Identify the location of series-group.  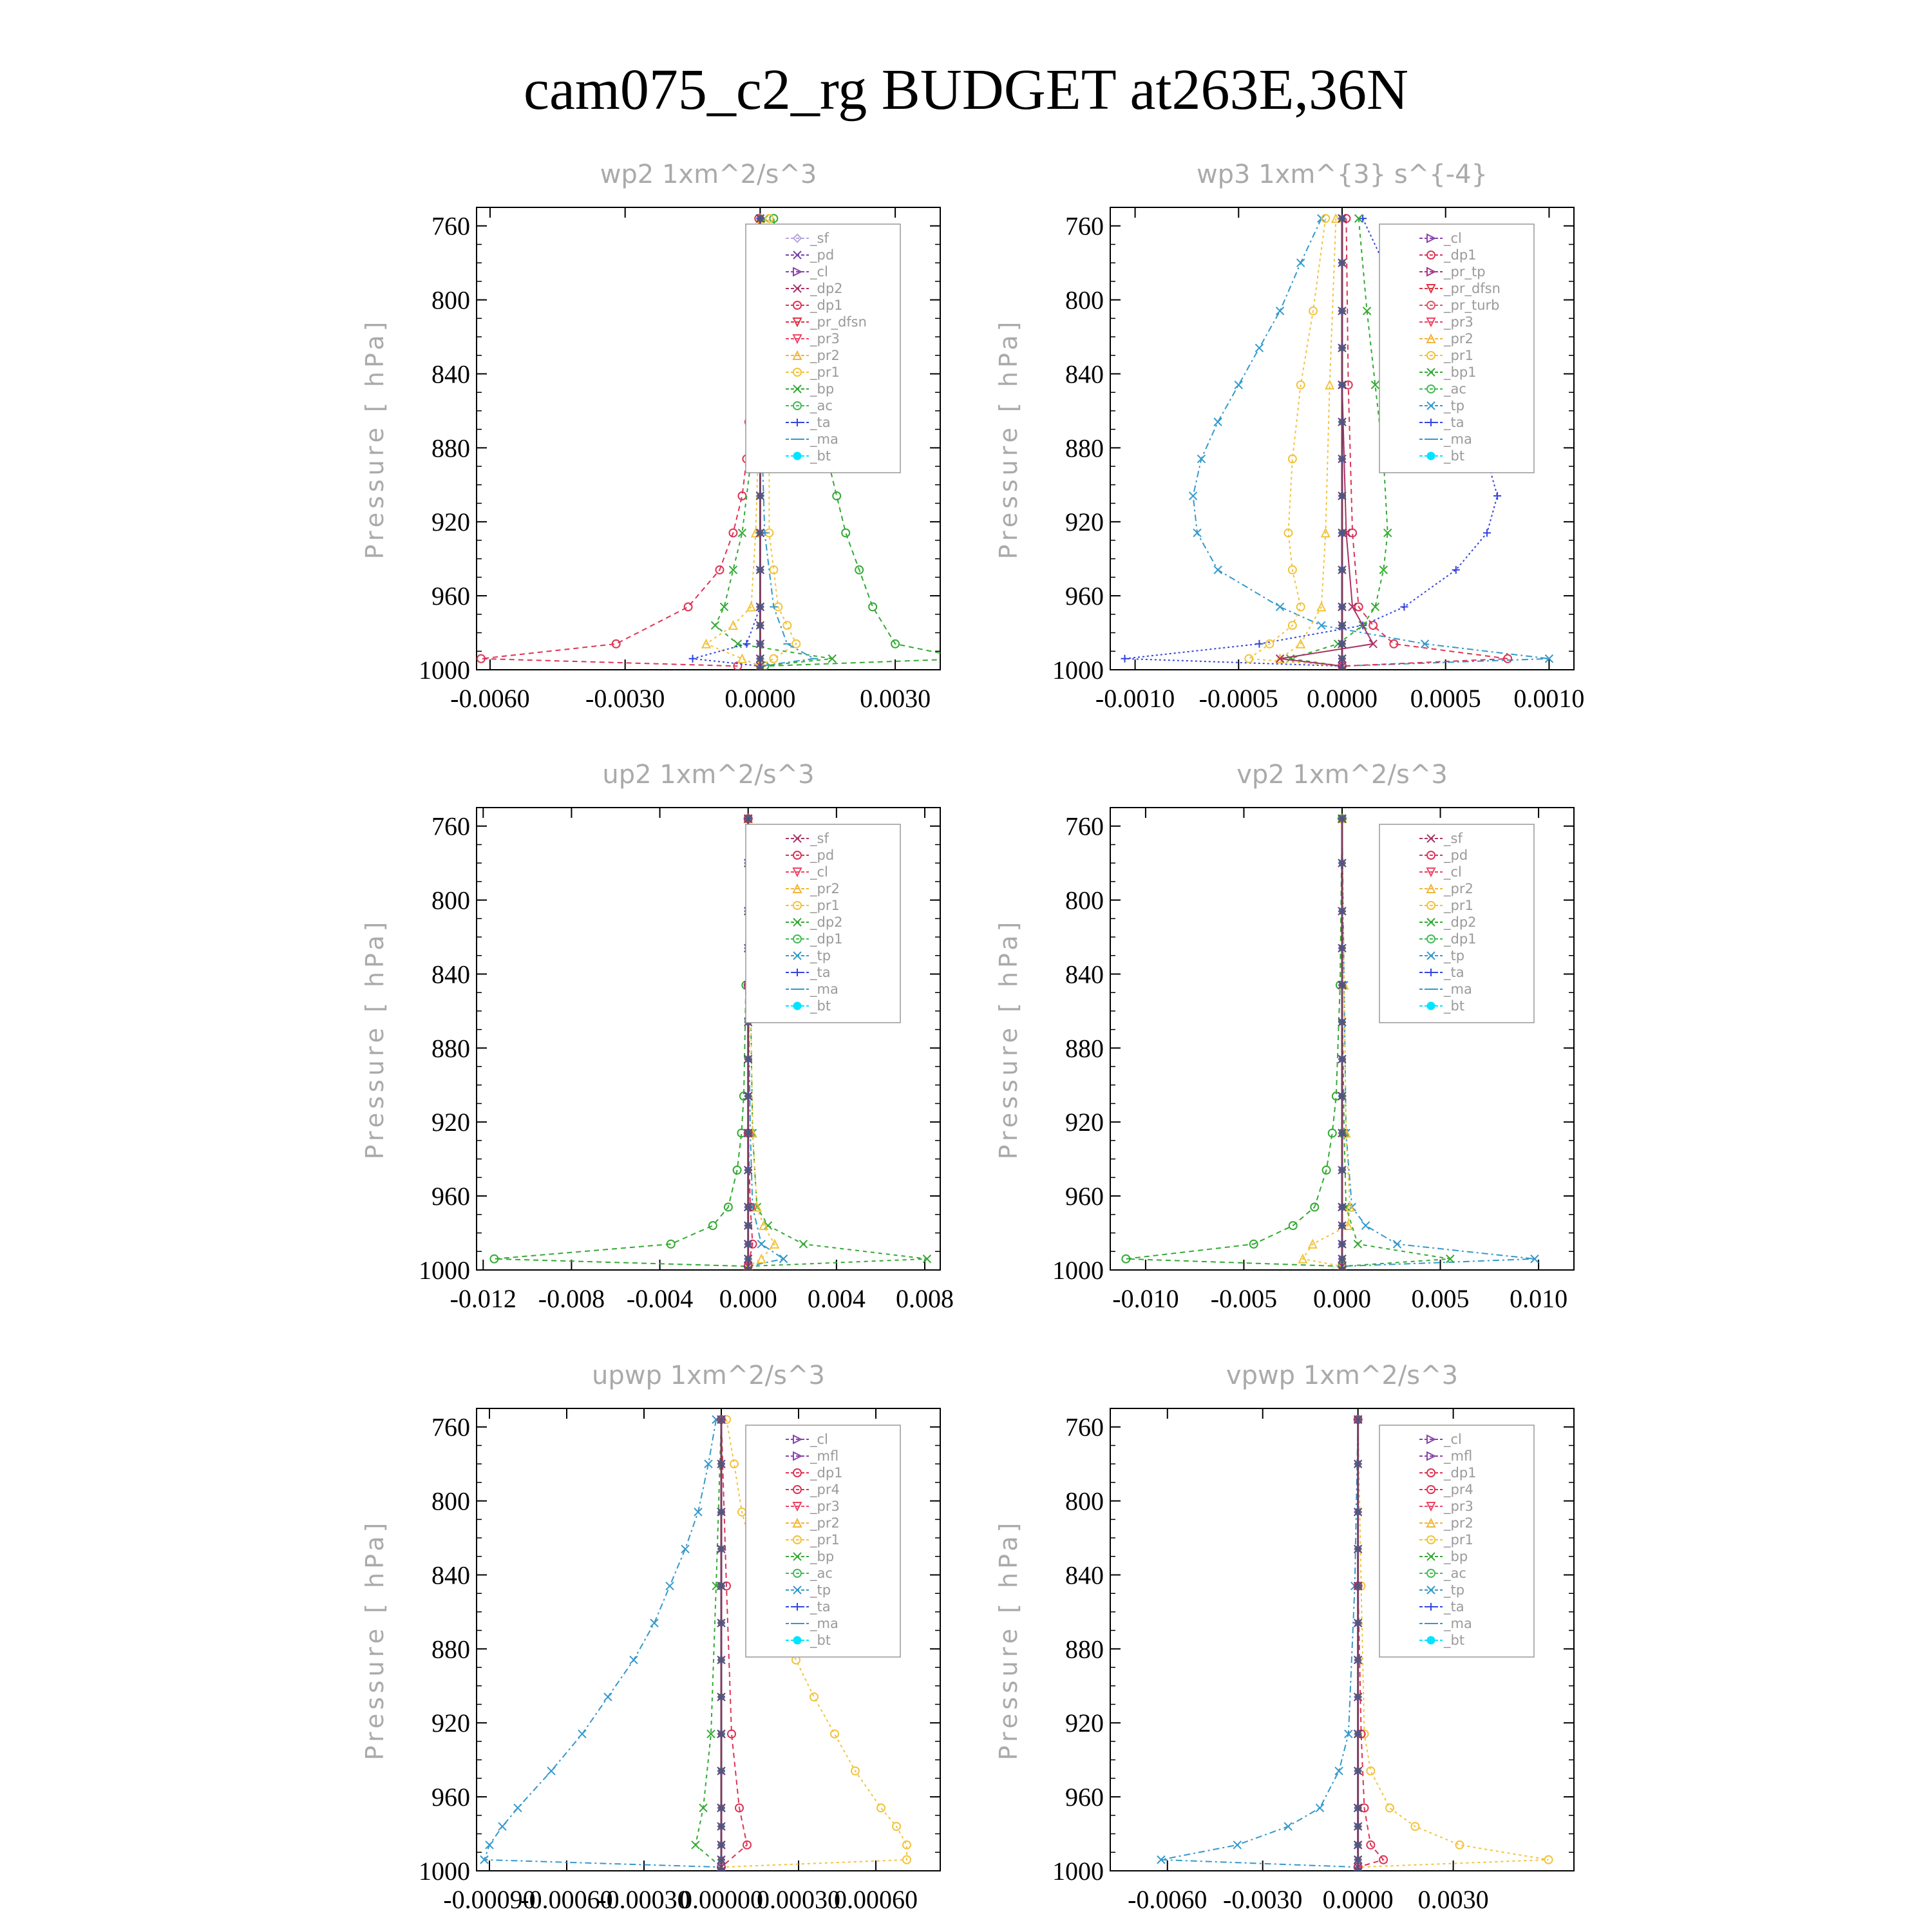
(1330, 1041).